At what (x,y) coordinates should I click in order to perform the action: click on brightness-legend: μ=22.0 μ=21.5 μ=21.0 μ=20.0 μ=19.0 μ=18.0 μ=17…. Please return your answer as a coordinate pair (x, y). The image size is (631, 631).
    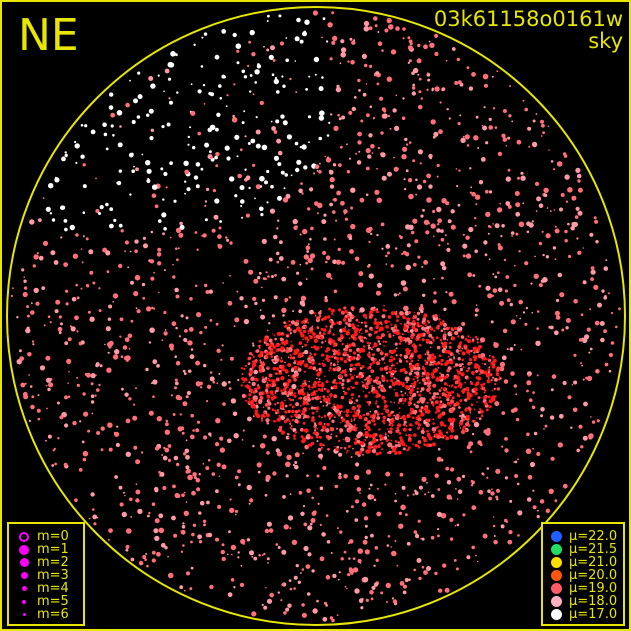
    Looking at the image, I should click on (583, 574).